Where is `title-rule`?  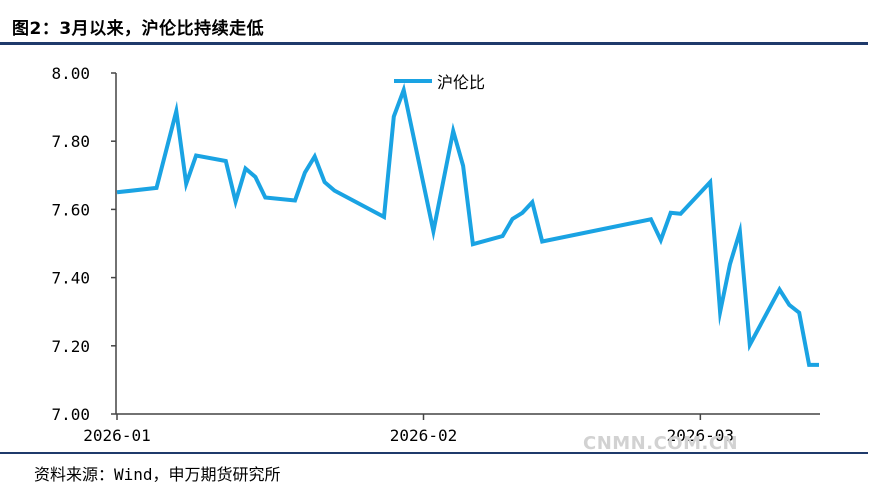 title-rule is located at coordinates (434, 43).